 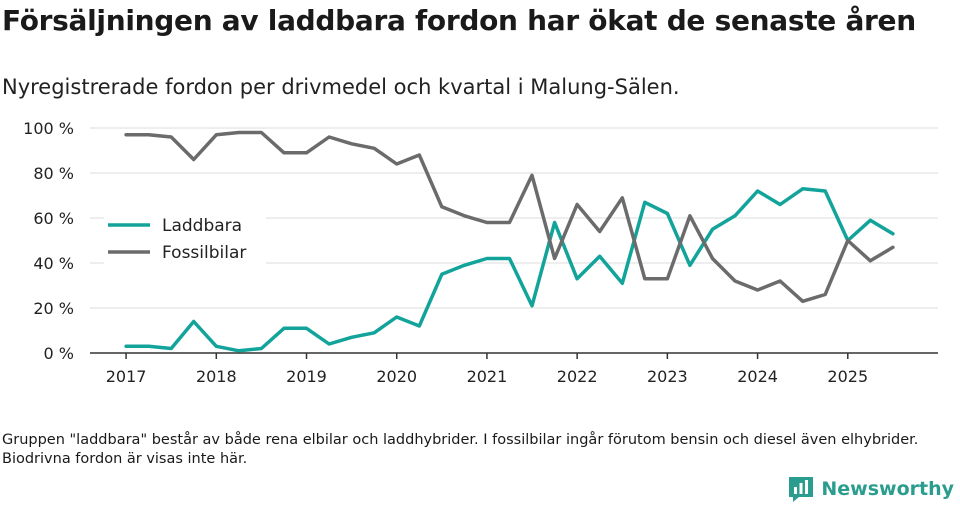 What do you see at coordinates (667, 376) in the screenshot?
I see `x-tick-label: 2023` at bounding box center [667, 376].